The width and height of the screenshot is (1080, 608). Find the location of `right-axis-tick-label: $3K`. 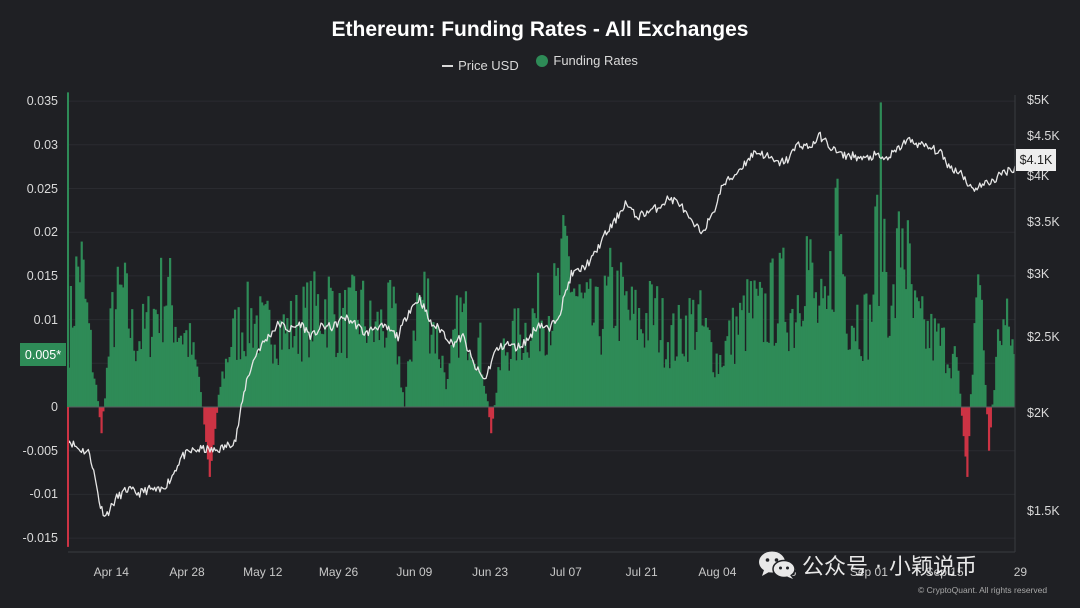

right-axis-tick-label: $3K is located at coordinates (1038, 274).